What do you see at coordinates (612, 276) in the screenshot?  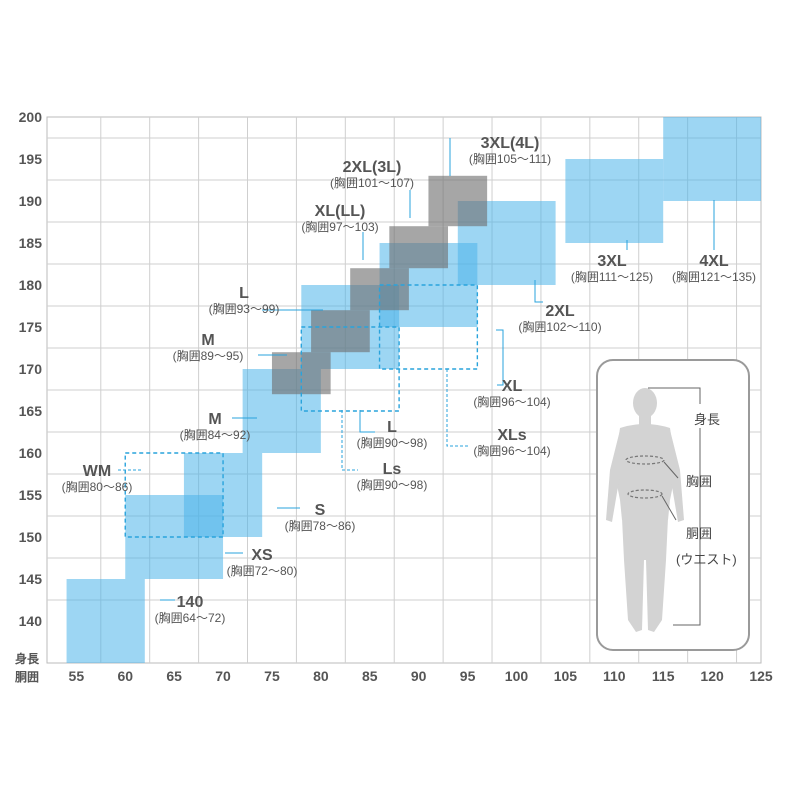 I see `size-range-3XL: (胸囲111～125)` at bounding box center [612, 276].